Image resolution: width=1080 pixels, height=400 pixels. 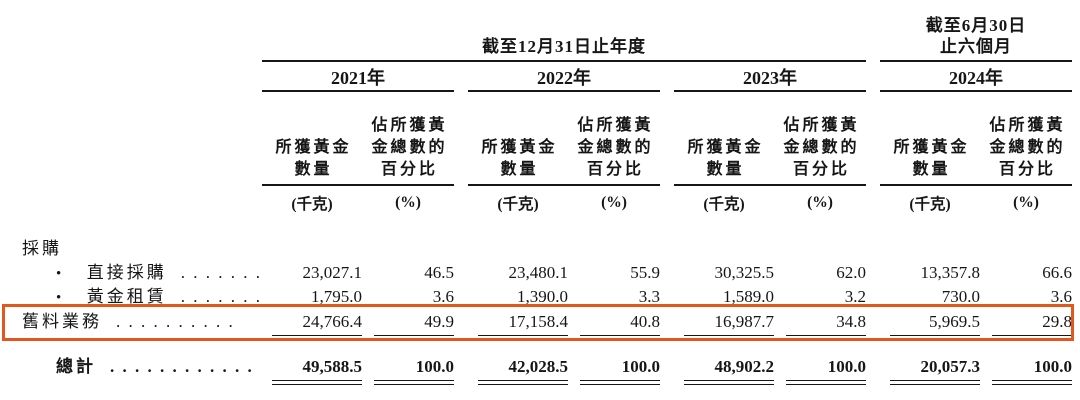 What do you see at coordinates (332, 272) in the screenshot?
I see `cell-qty-2021: 23,027.1` at bounding box center [332, 272].